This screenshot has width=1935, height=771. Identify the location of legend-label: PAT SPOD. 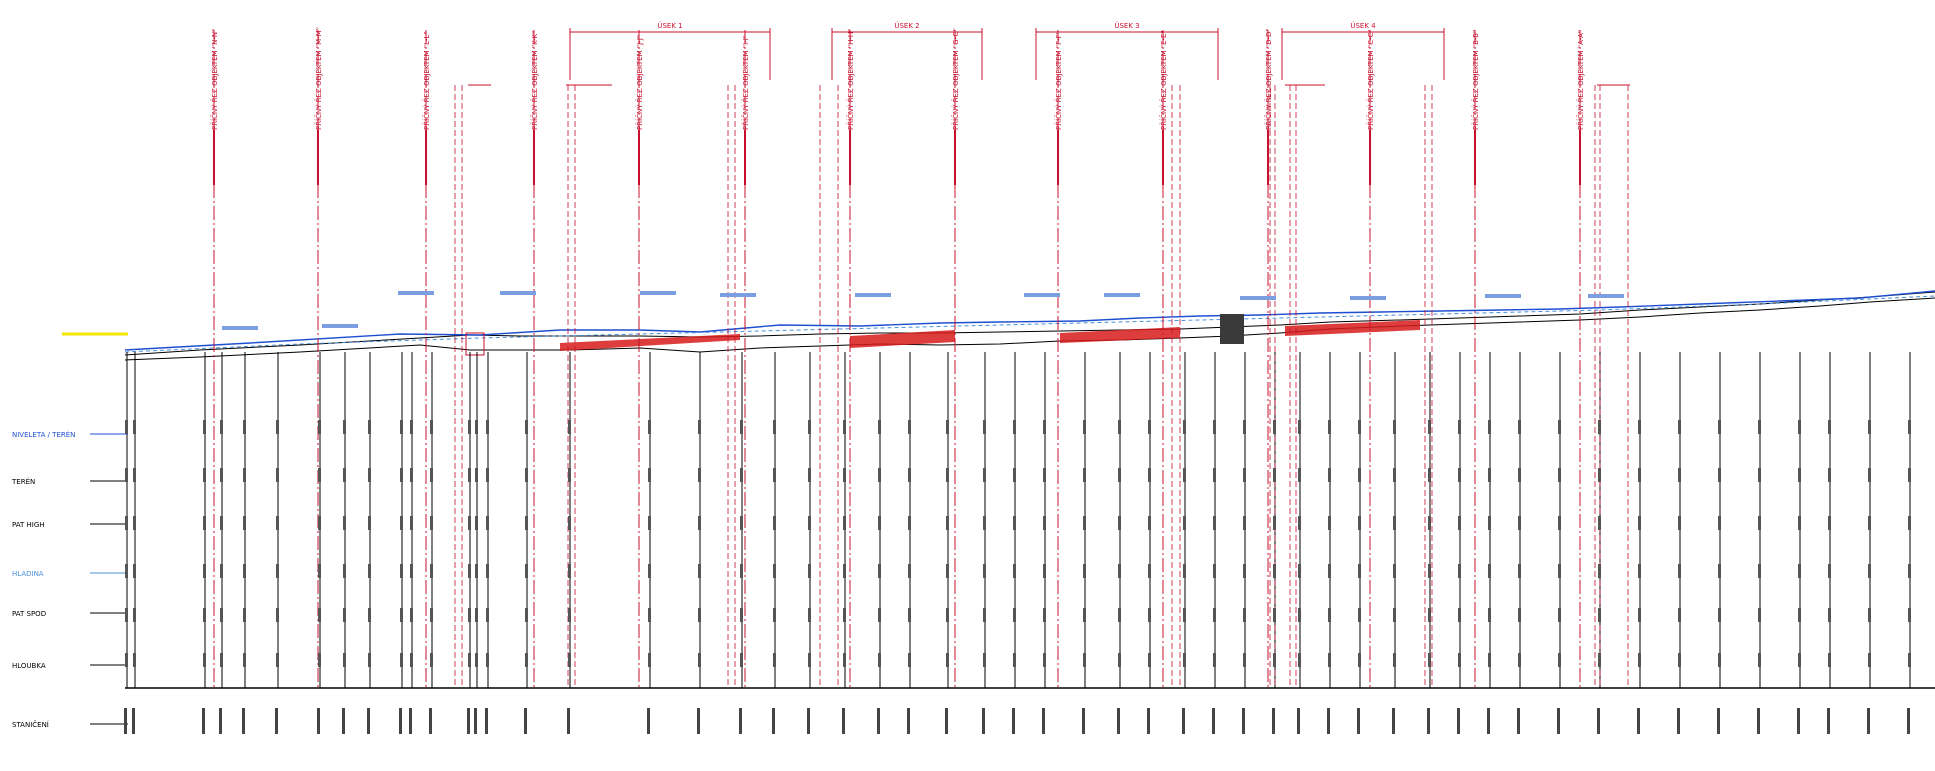
(29, 614).